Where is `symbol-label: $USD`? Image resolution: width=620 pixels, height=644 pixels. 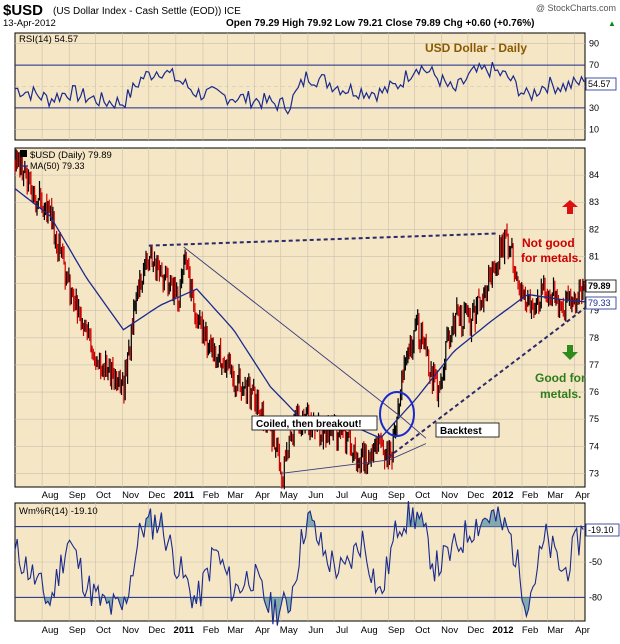
symbol-label: $USD is located at coordinates (23, 10).